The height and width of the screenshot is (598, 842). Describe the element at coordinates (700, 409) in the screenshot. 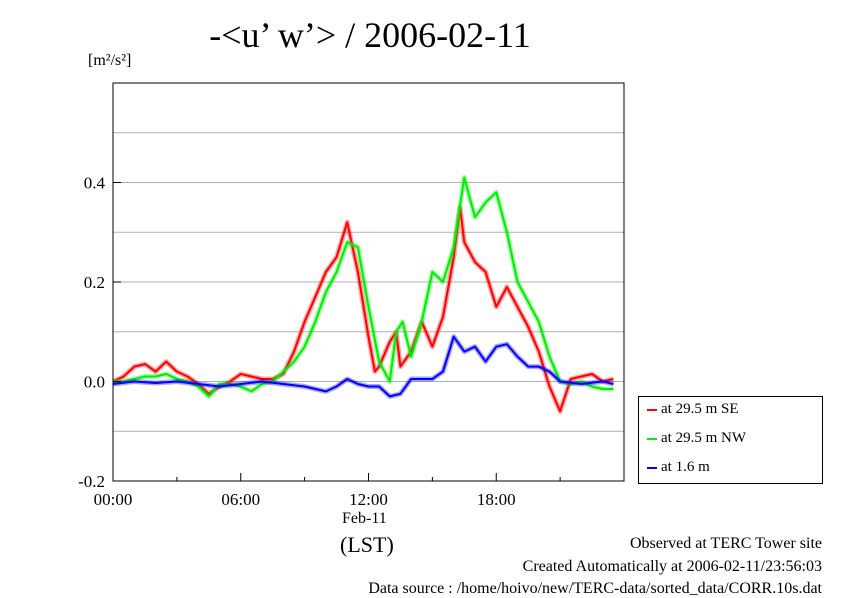

I see `legend-label-se: at 29.5 m SE` at that location.